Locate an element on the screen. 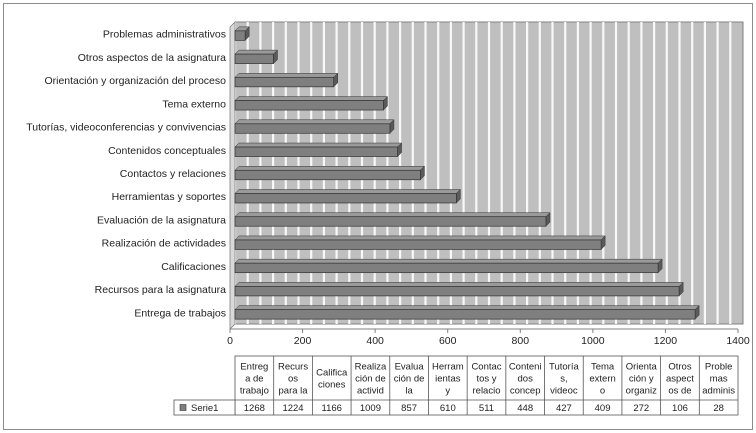  x-tick-label: 600 is located at coordinates (448, 341).